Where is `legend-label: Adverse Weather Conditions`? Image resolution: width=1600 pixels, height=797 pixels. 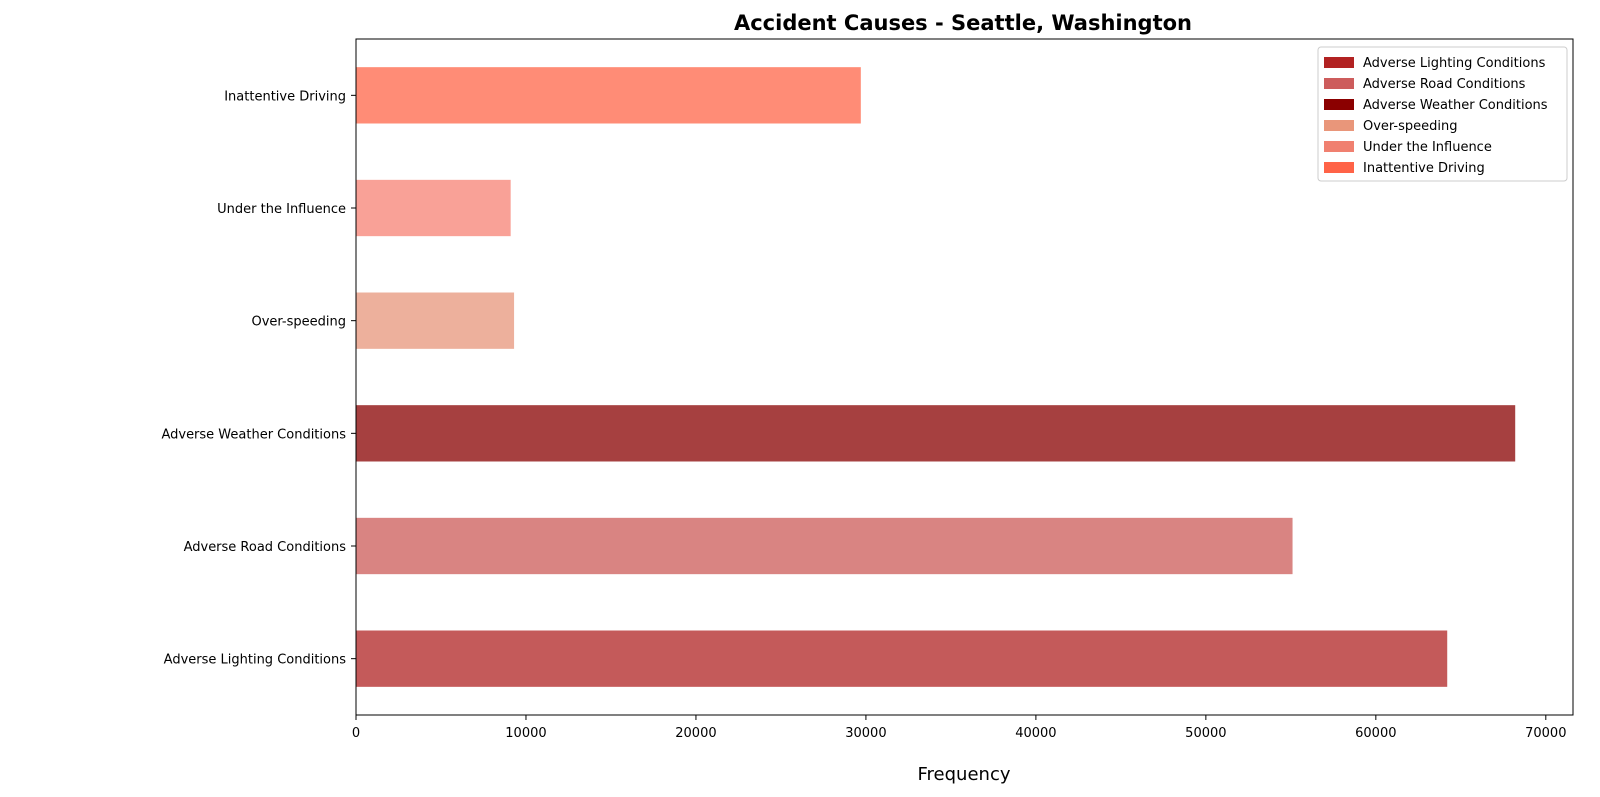
legend-label: Adverse Weather Conditions is located at coordinates (1455, 105).